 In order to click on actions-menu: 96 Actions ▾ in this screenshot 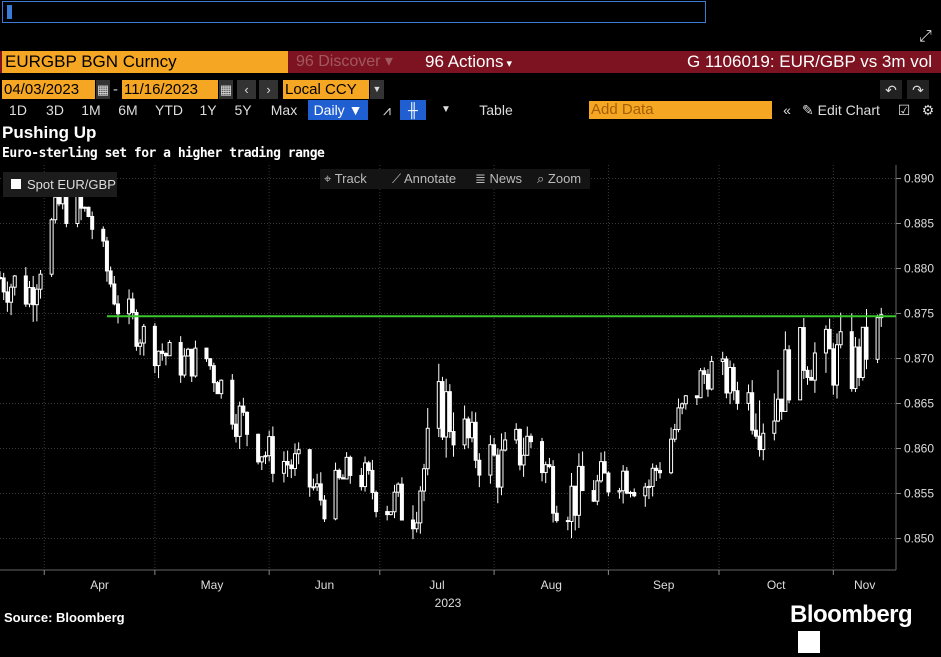, I will do `click(477, 62)`.